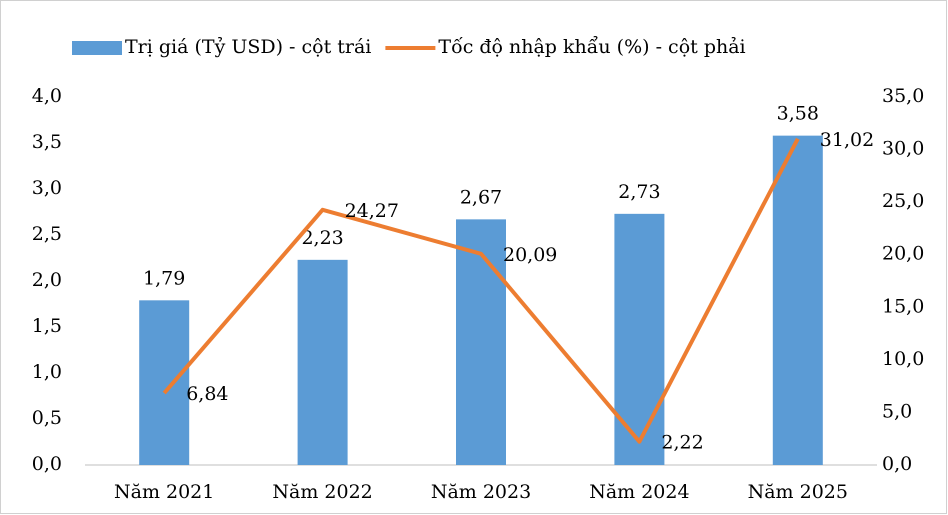 This screenshot has height=515, width=948. What do you see at coordinates (798, 492) in the screenshot?
I see `x-tick-label: Năm 2025` at bounding box center [798, 492].